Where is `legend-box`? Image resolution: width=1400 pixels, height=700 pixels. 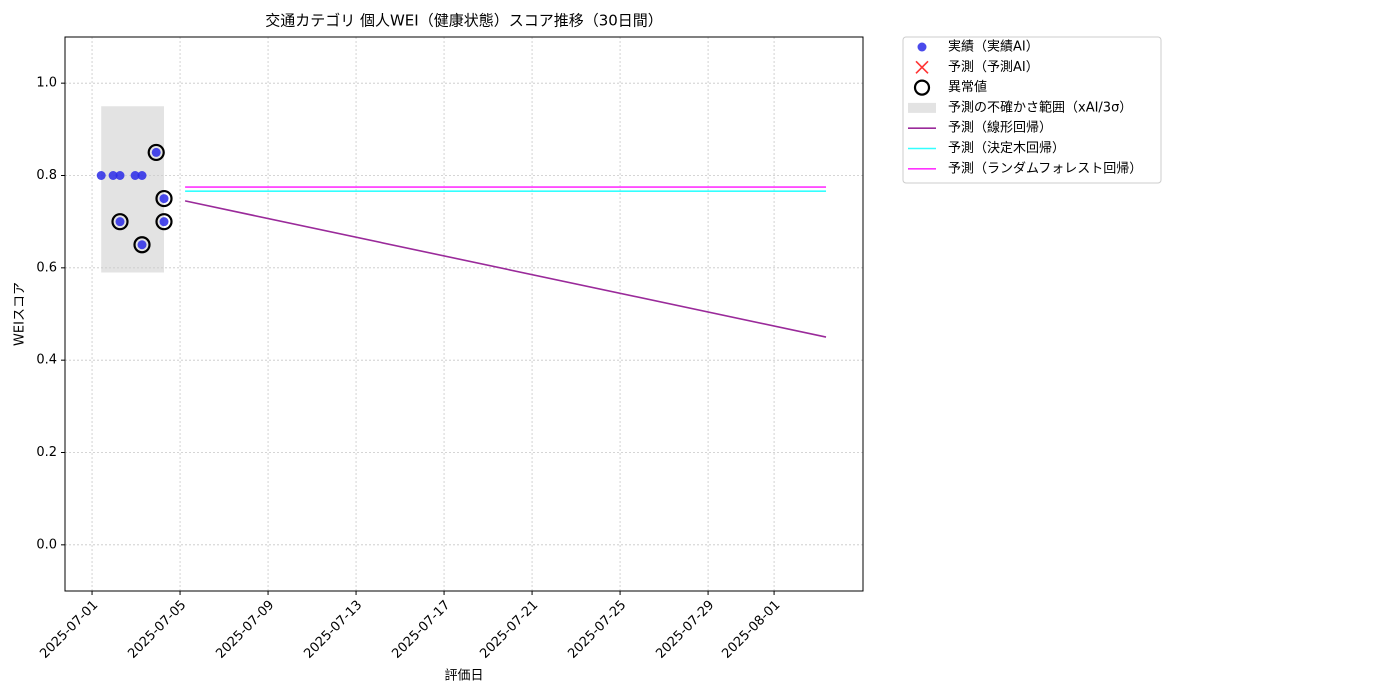 legend-box is located at coordinates (1032, 110).